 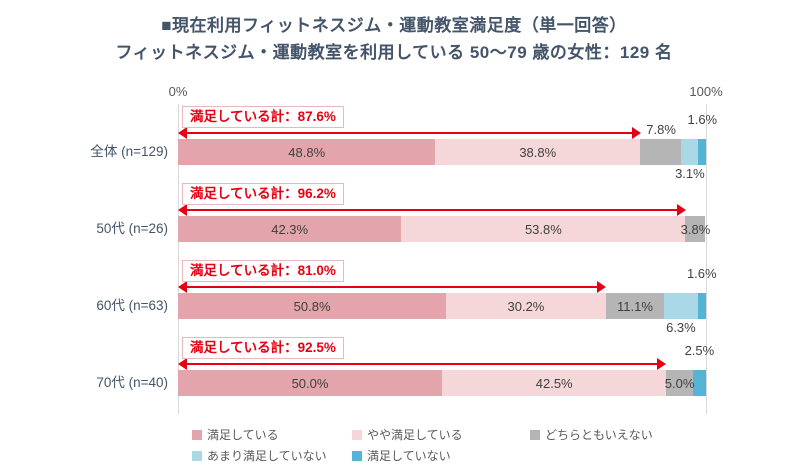 I want to click on segment-label: 50.0%, so click(x=310, y=383).